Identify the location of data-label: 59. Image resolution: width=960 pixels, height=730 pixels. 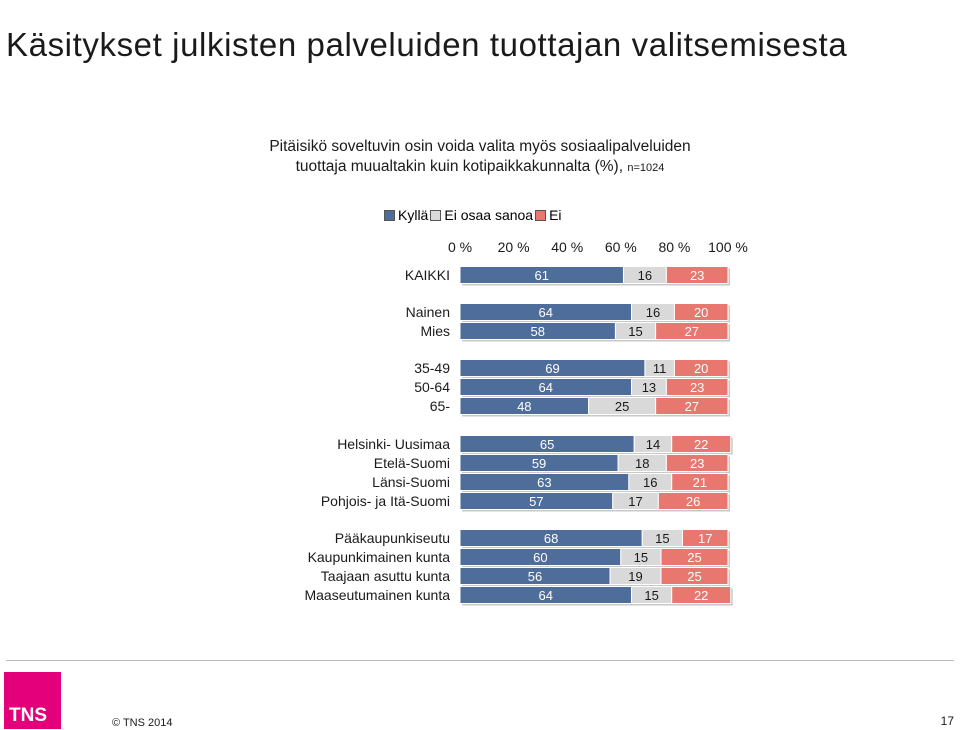
(539, 463).